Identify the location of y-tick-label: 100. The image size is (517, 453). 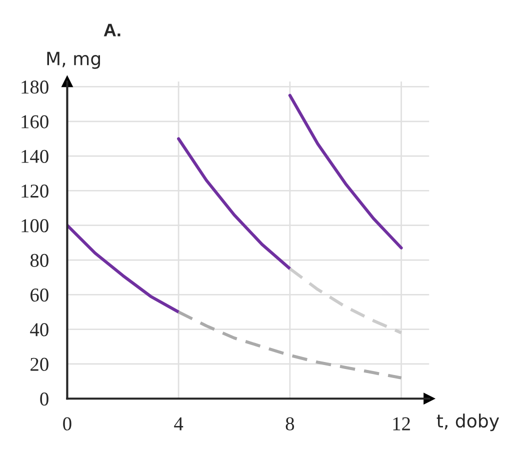
(35, 225).